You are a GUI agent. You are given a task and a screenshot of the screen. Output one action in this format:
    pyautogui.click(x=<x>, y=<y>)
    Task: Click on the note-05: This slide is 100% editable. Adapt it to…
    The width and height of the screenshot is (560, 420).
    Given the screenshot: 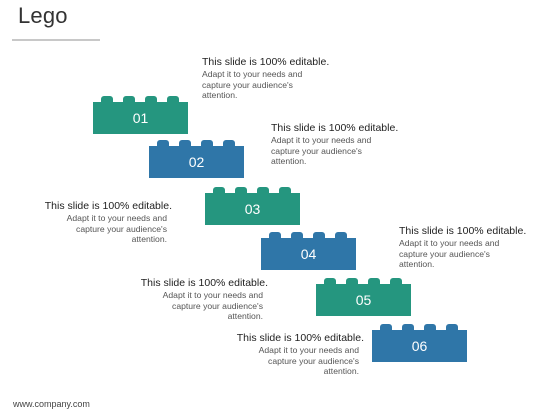 What is the action you would take?
    pyautogui.click(x=193, y=299)
    